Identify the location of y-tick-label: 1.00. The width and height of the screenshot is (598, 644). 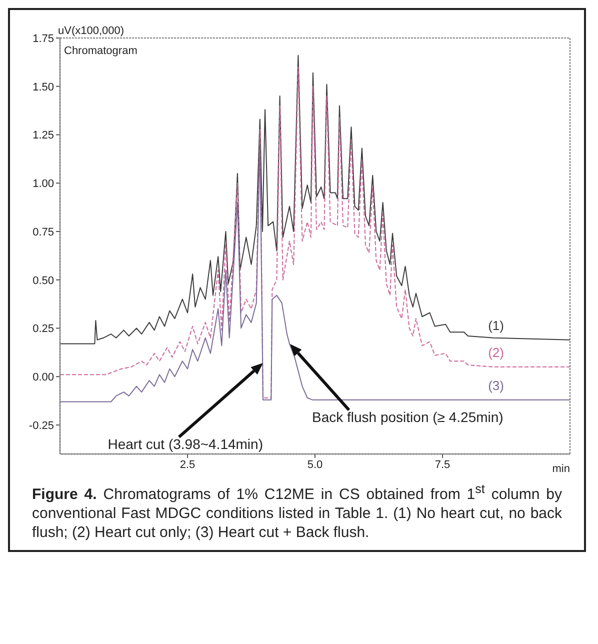
(43, 184).